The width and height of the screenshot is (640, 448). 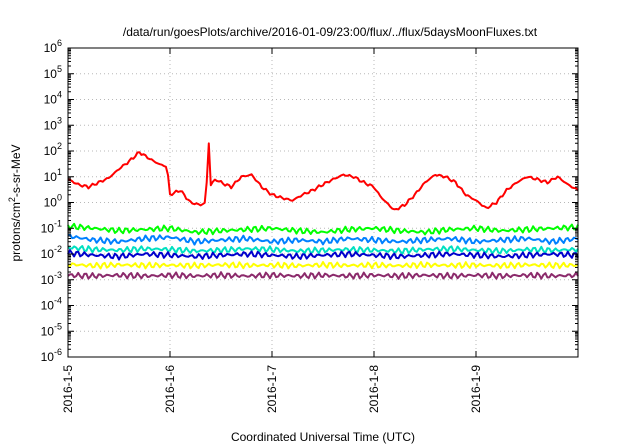 What do you see at coordinates (58, 223) in the screenshot?
I see `y-tick-exponent: -1` at bounding box center [58, 223].